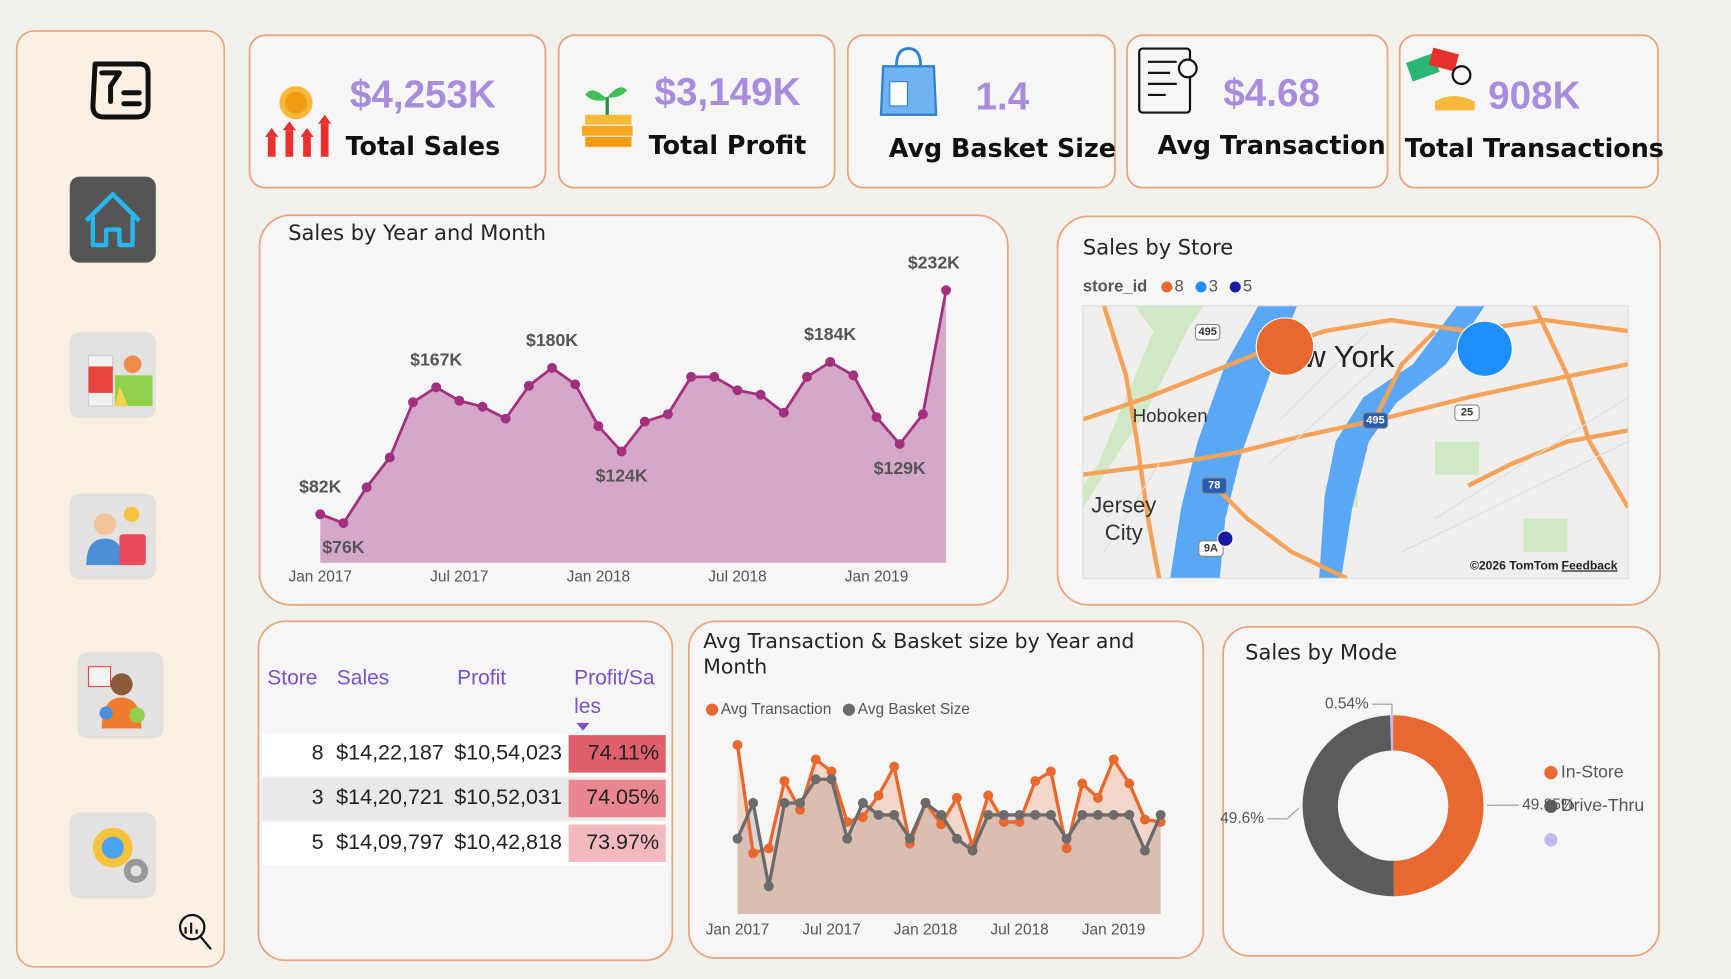 This screenshot has height=979, width=1731. I want to click on map-label: 9A, so click(1211, 548).